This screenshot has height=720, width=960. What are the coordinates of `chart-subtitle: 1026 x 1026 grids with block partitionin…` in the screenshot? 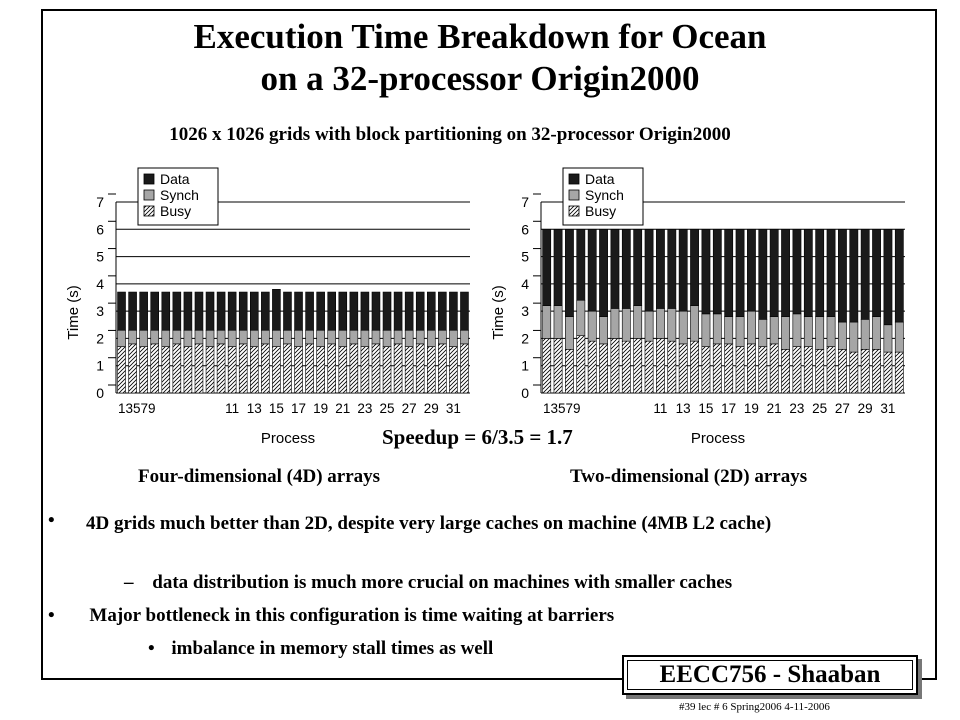 It's located at (450, 134).